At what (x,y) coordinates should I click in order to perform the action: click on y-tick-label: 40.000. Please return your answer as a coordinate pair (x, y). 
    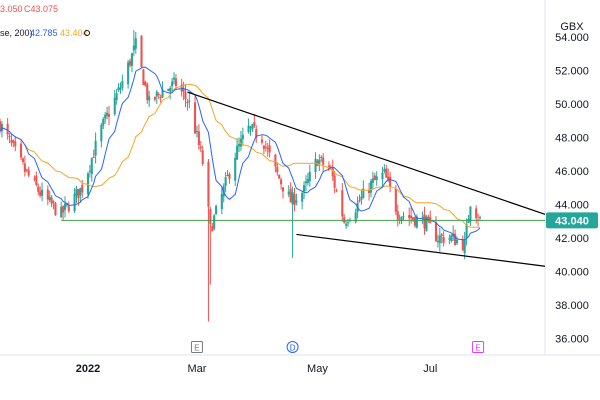
    Looking at the image, I should click on (572, 272).